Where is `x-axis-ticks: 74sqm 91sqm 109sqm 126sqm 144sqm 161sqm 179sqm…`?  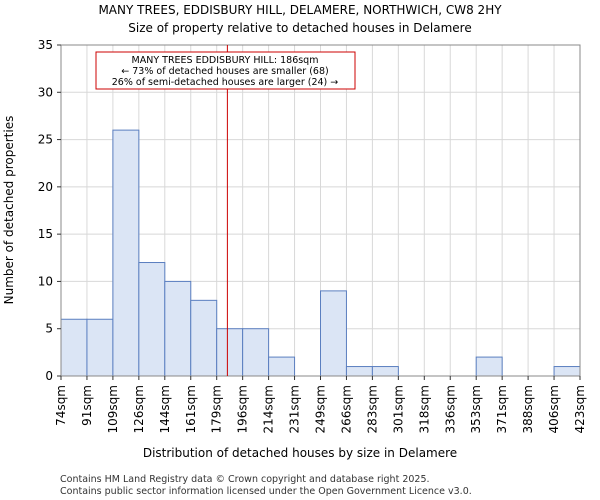 x-axis-ticks: 74sqm 91sqm 109sqm 126sqm 144sqm 161sqm 179sqm… is located at coordinates (320, 404).